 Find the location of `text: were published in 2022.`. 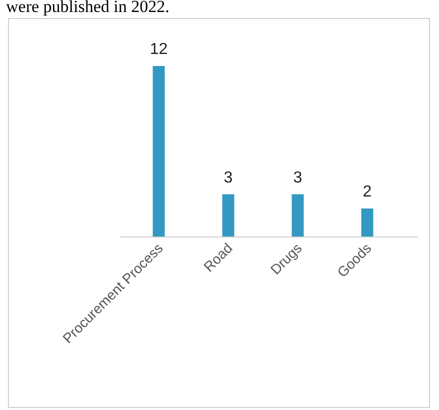

text: were published in 2022. is located at coordinates (88, 8).